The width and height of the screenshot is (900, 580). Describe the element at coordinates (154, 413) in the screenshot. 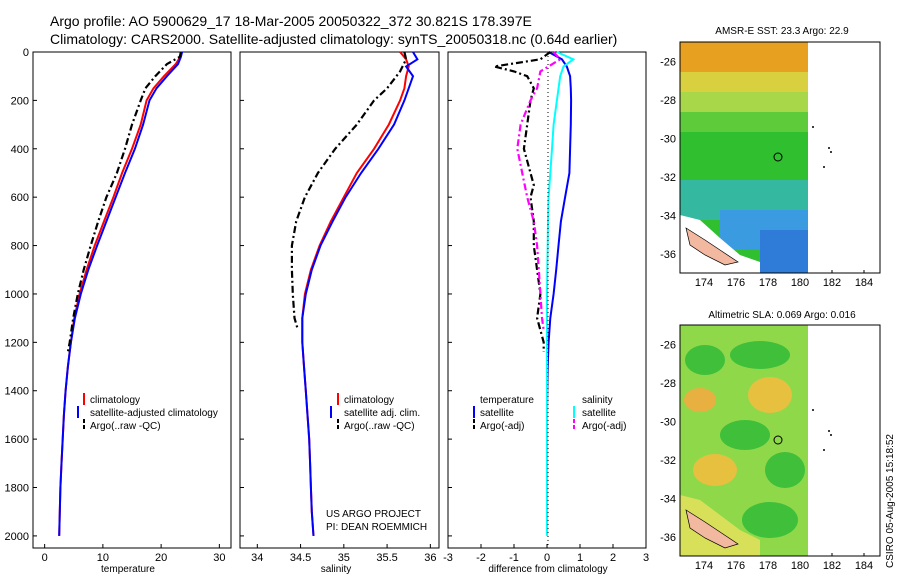

I see `legend-label-satellite: satellite-adjusted climatology` at that location.